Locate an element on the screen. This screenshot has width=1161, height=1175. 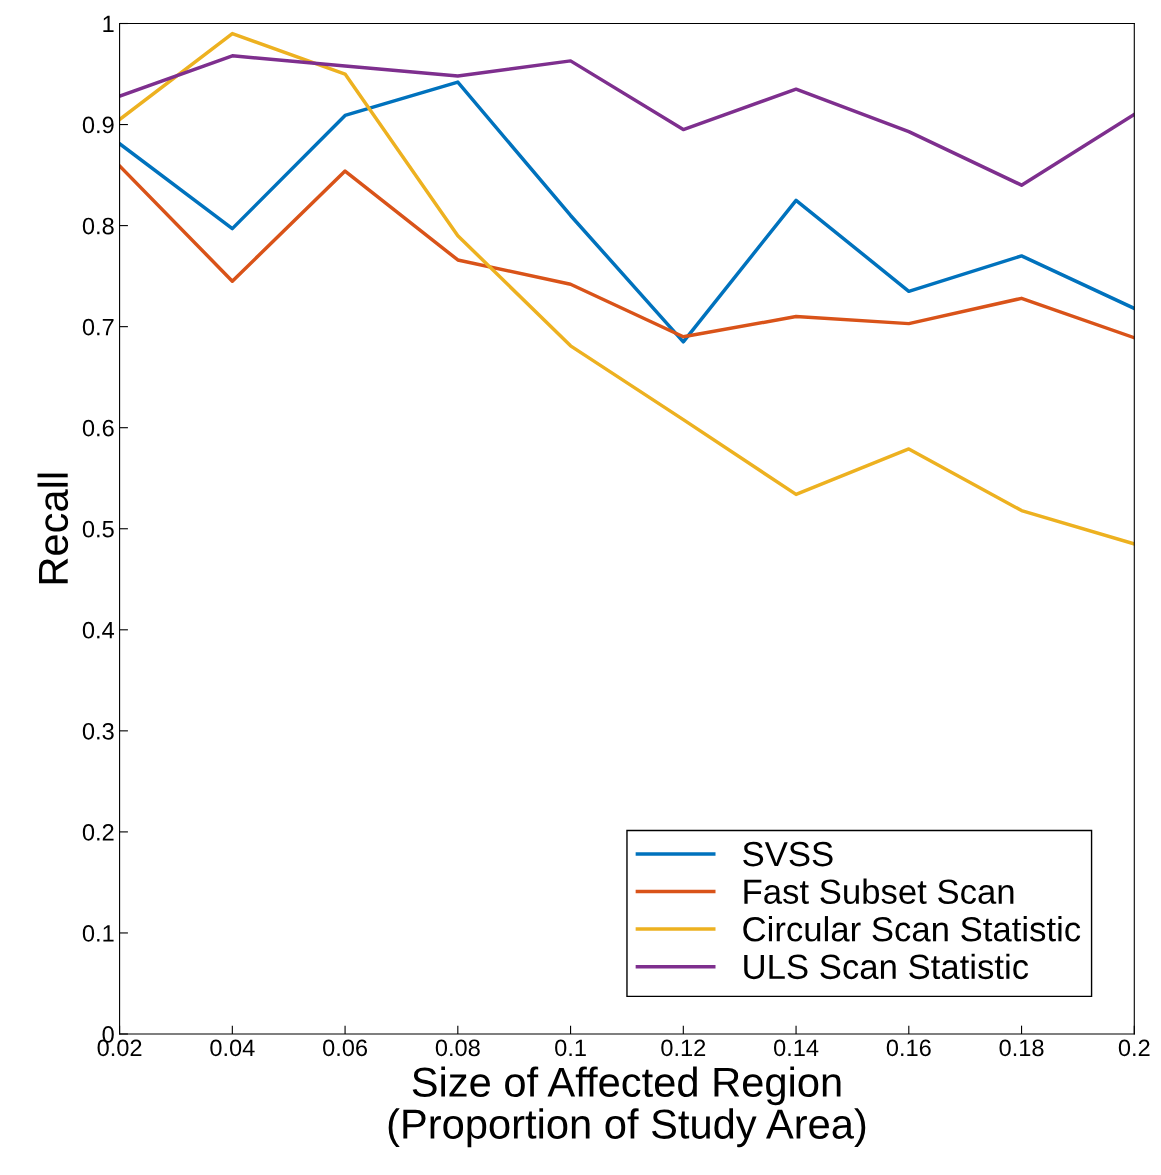
y-tick-label: 0.6 is located at coordinates (98, 428).